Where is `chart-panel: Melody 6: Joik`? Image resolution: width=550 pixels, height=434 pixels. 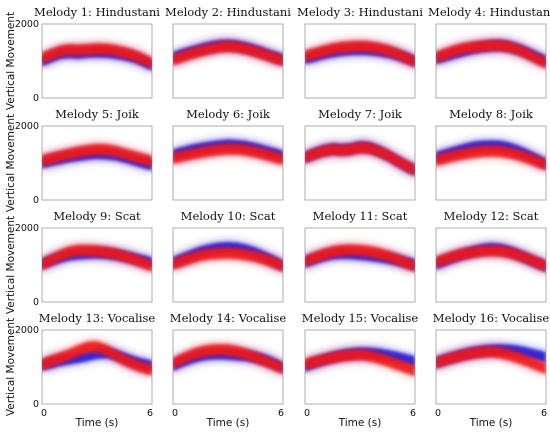 chart-panel: Melody 6: Joik is located at coordinates (228, 154).